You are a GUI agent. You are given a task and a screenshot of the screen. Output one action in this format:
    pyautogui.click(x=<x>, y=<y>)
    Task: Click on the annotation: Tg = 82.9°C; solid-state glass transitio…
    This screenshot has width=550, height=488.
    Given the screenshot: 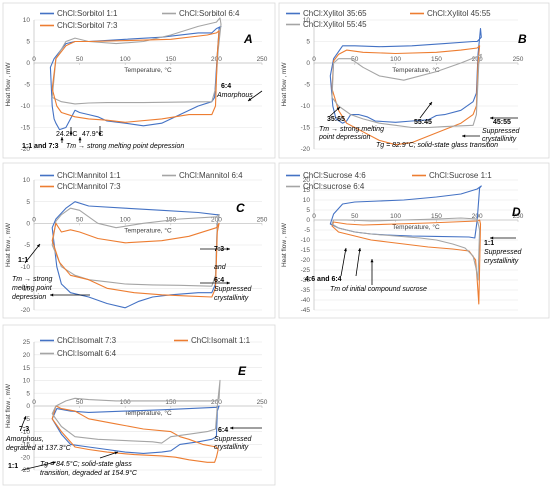 What is the action you would take?
    pyautogui.click(x=437, y=145)
    